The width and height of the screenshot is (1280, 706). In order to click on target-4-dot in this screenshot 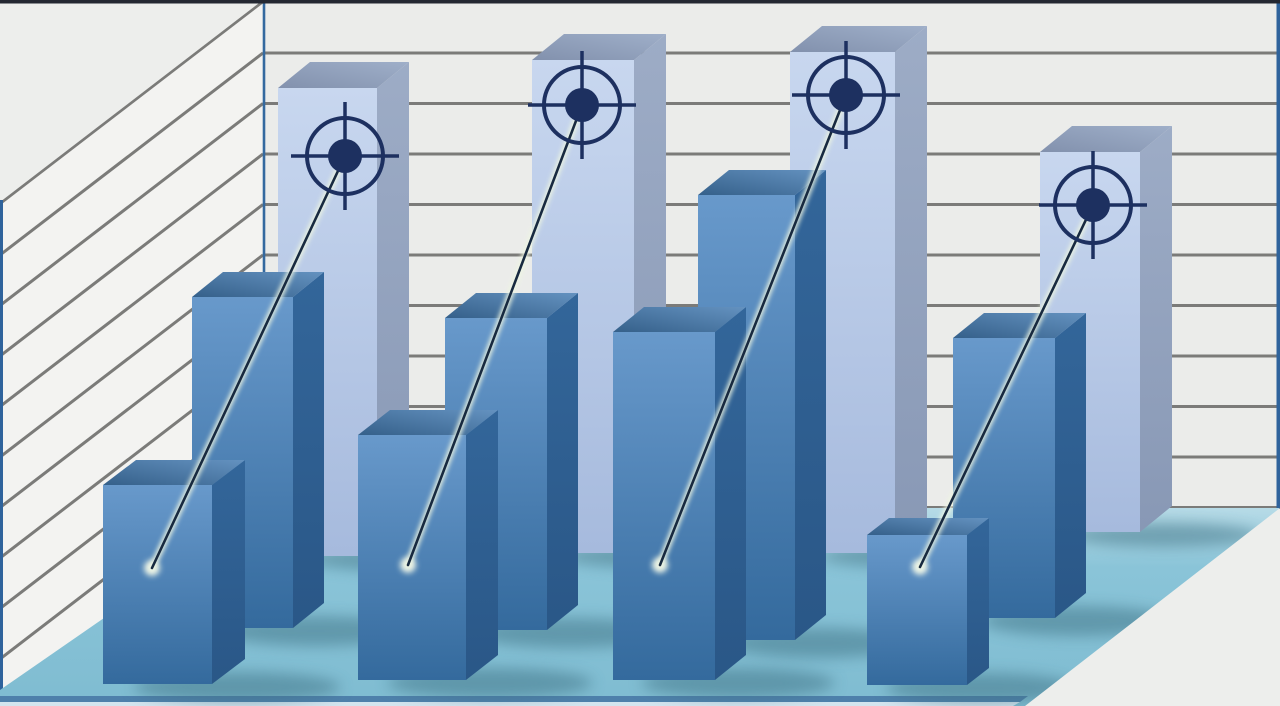, I will do `click(1093, 205)`.